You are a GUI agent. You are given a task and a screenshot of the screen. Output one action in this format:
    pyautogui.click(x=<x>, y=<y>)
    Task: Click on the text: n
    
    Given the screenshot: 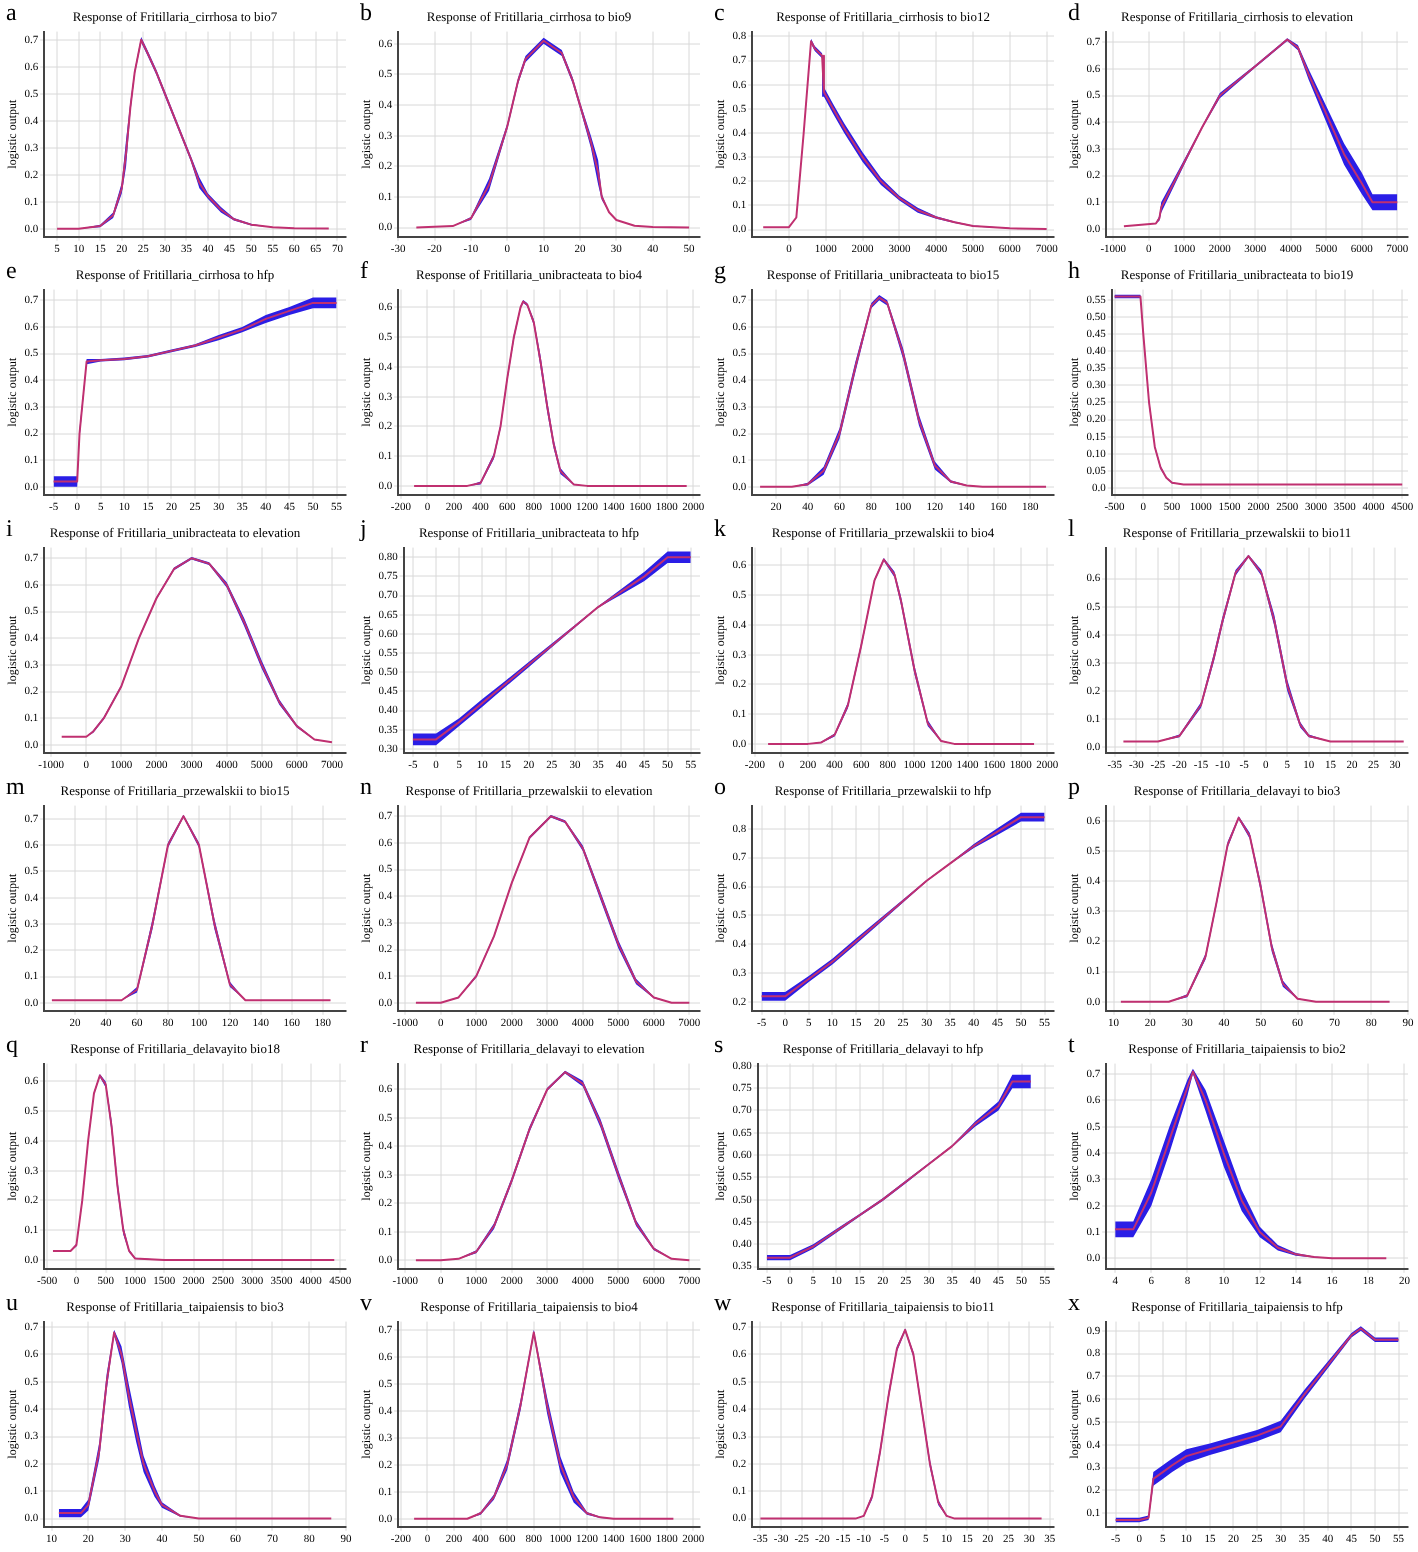 What is the action you would take?
    pyautogui.click(x=366, y=786)
    